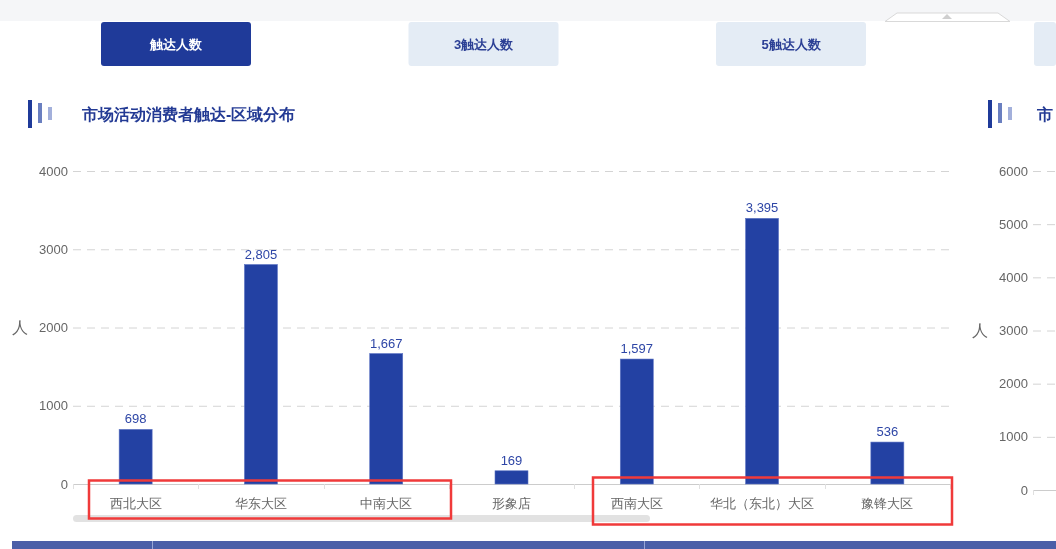  What do you see at coordinates (637, 349) in the screenshot?
I see `data-label: 1,597` at bounding box center [637, 349].